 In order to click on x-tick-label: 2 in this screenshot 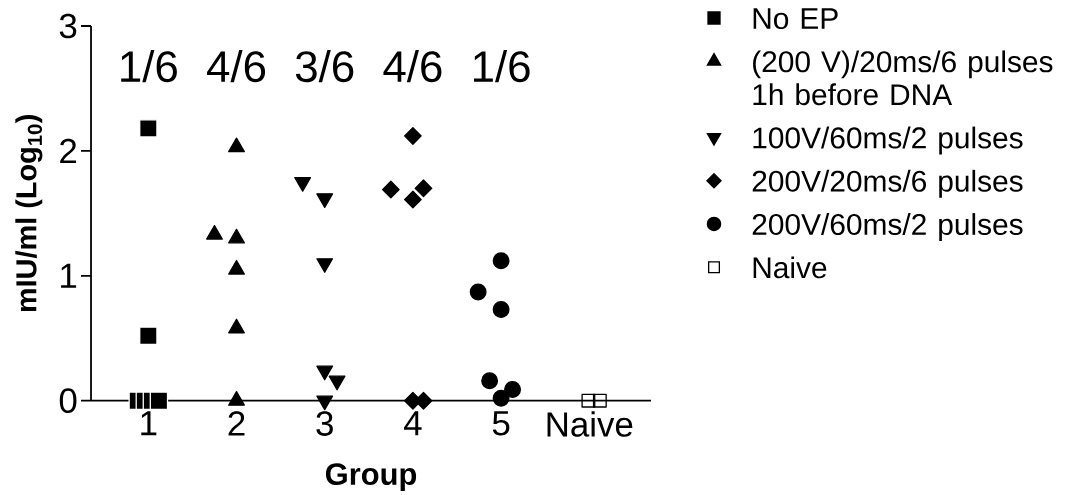, I will do `click(236, 423)`.